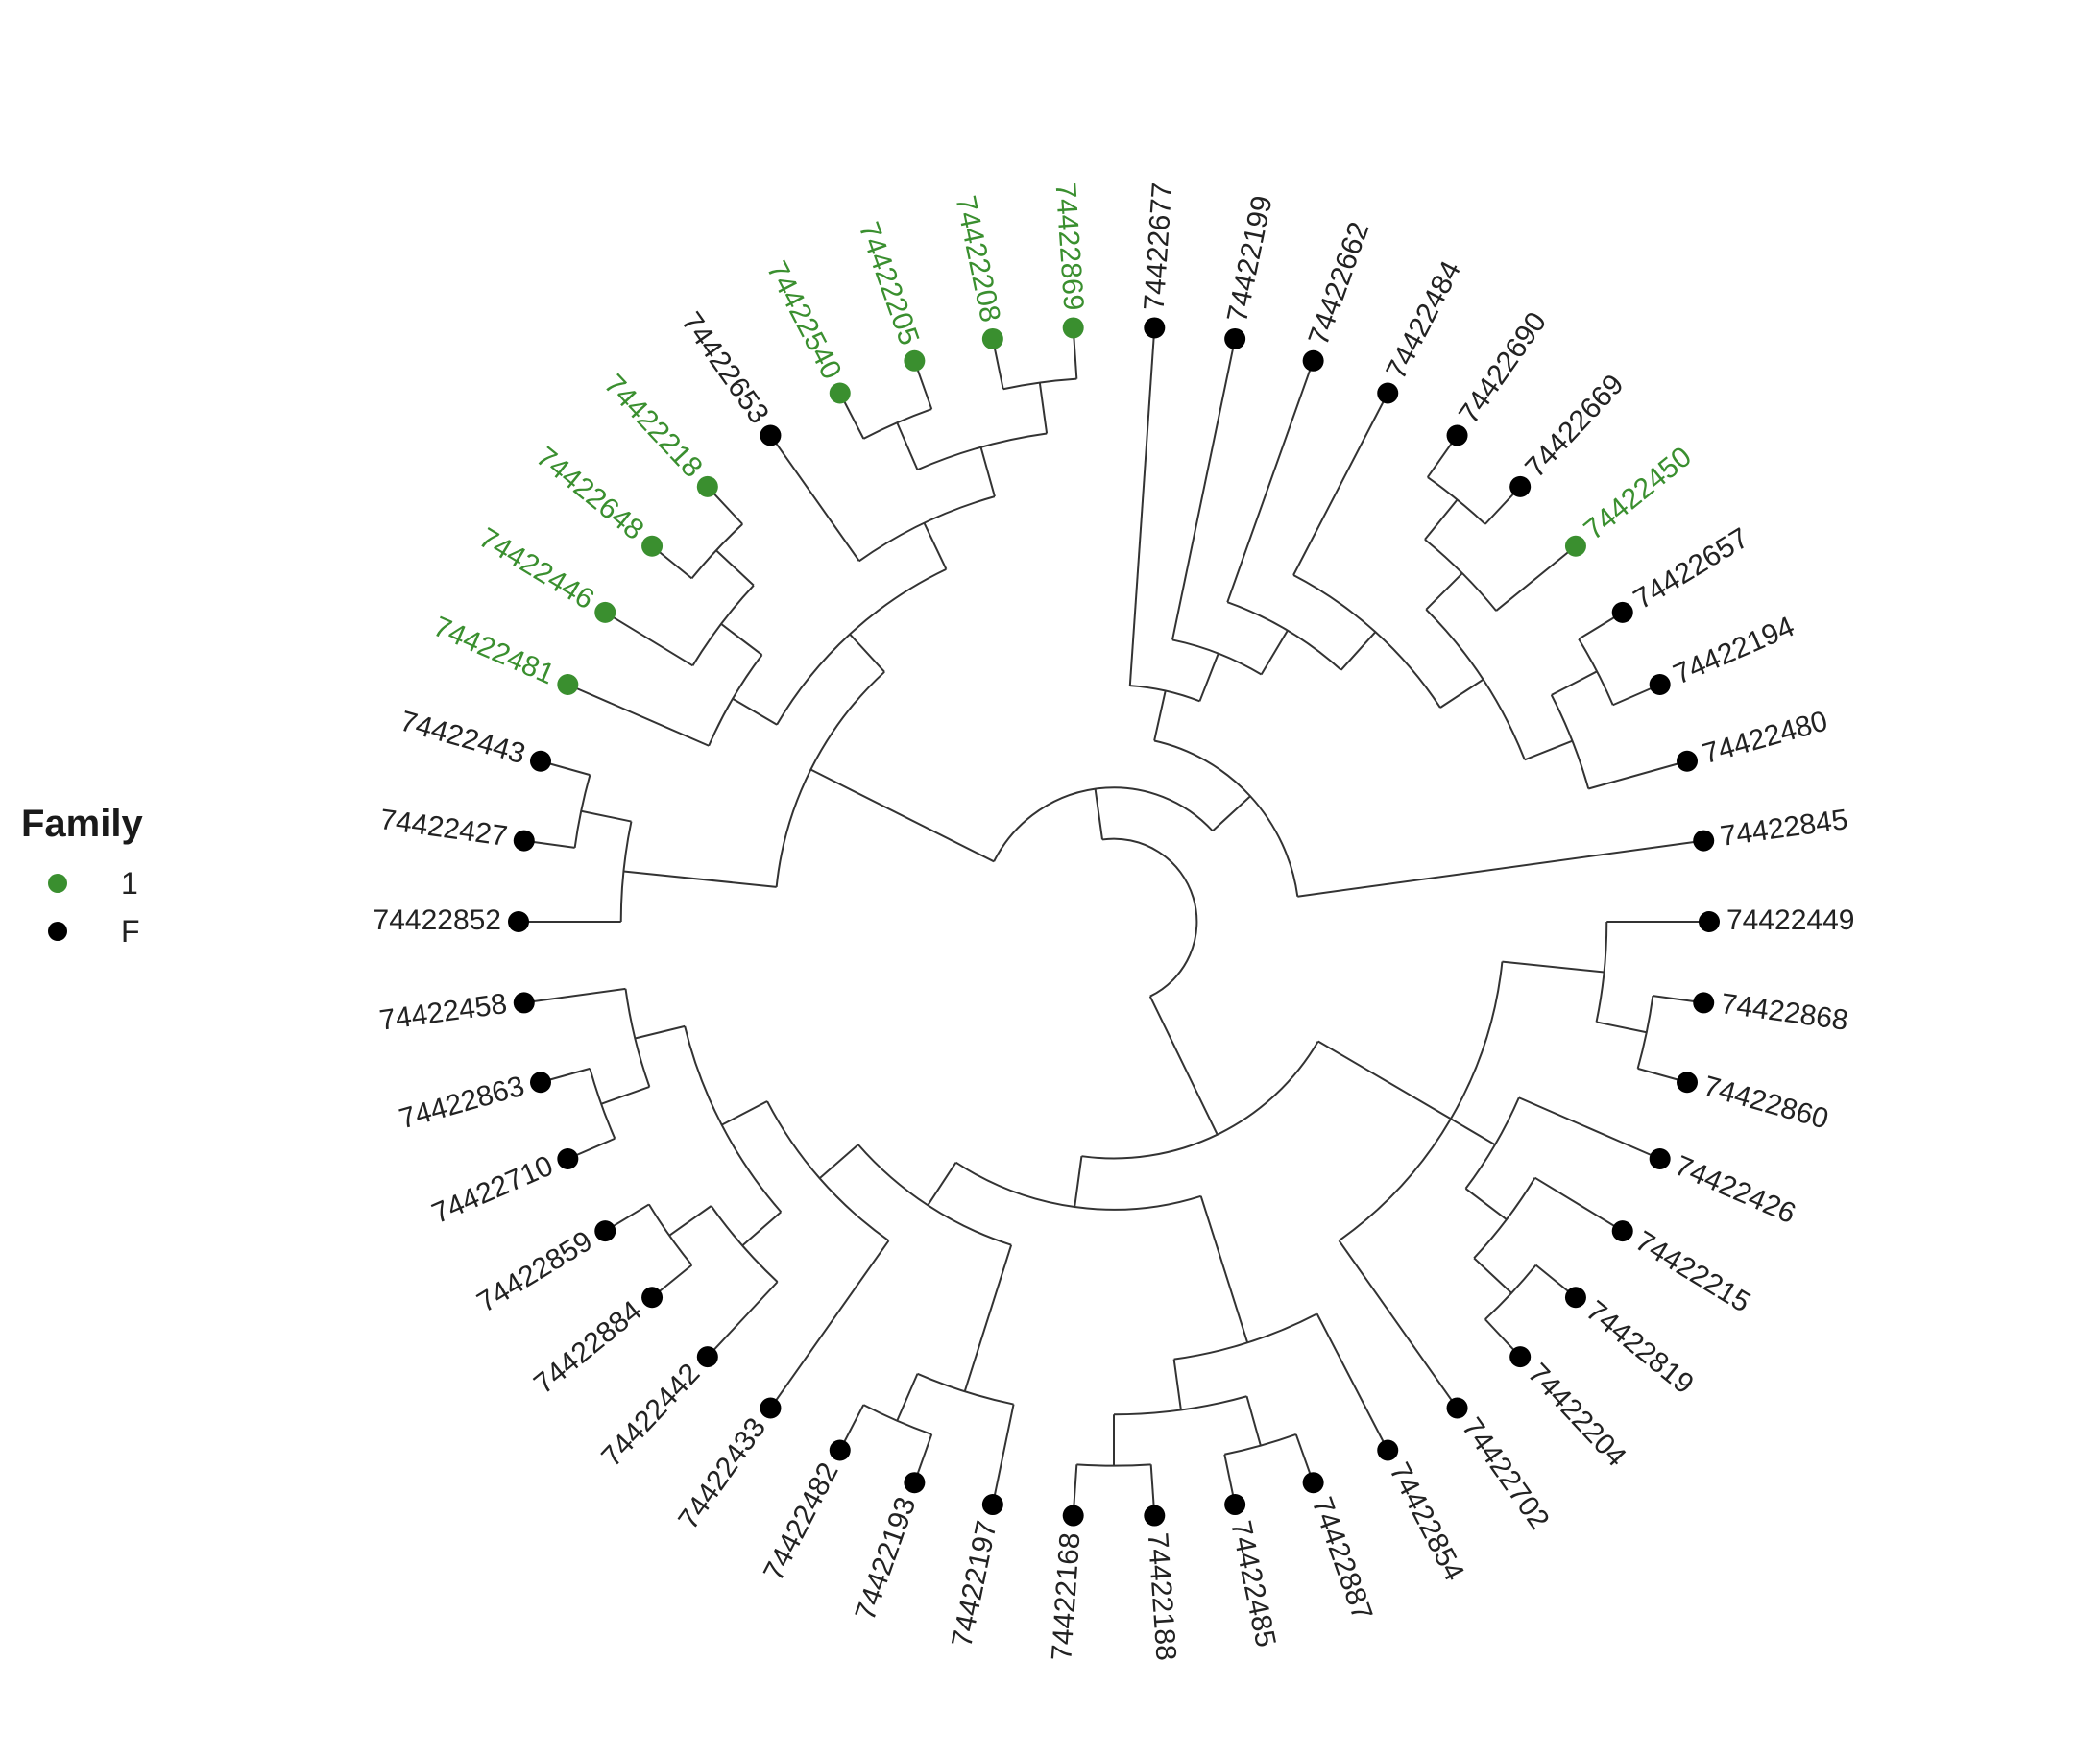  I want to click on tip-label: 74422188, so click(1162, 1596).